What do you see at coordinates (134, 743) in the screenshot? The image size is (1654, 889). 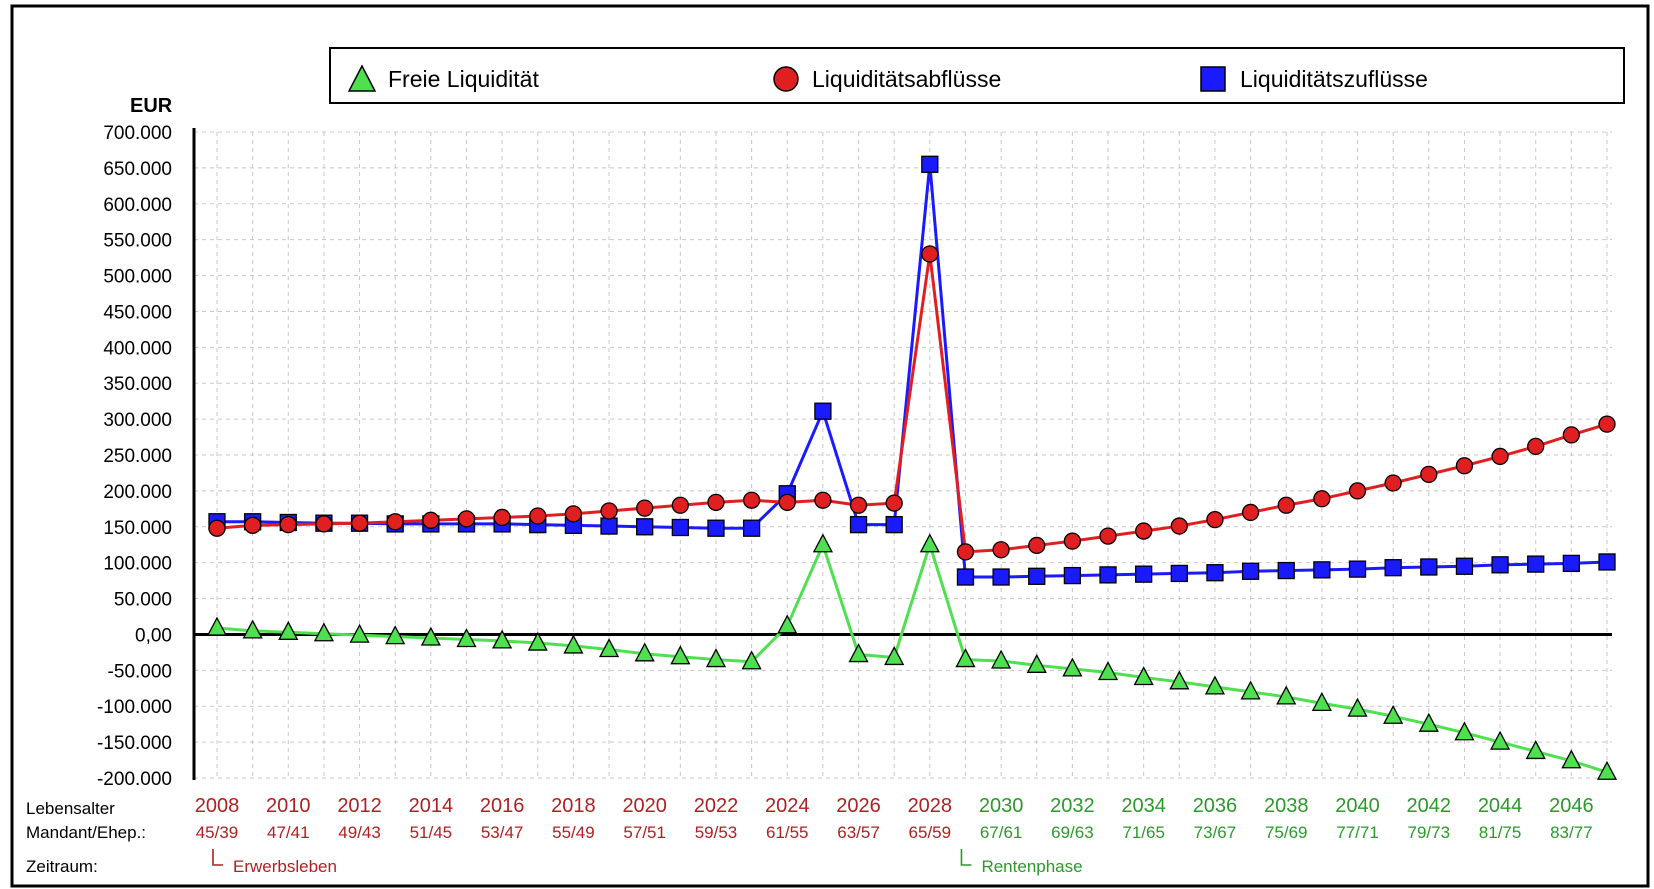 I see `y-tick-label: -150.000` at bounding box center [134, 743].